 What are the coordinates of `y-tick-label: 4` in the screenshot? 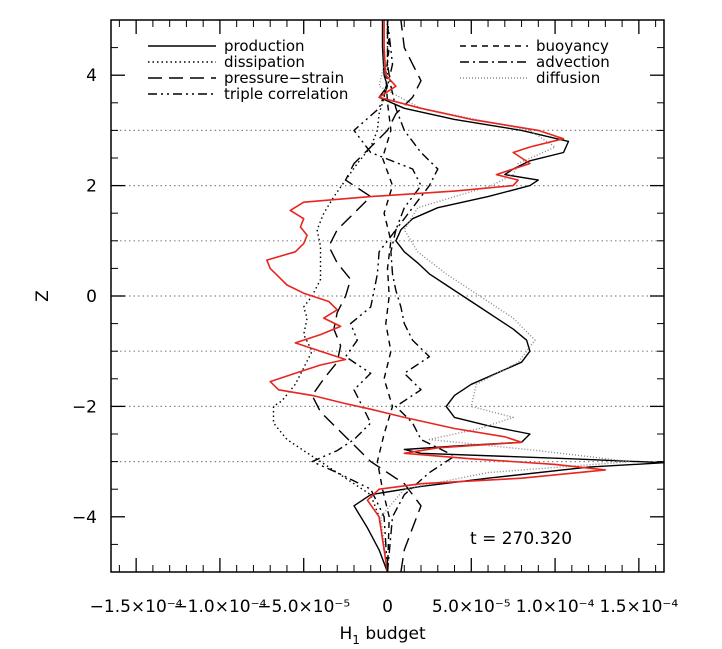 It's located at (91, 76).